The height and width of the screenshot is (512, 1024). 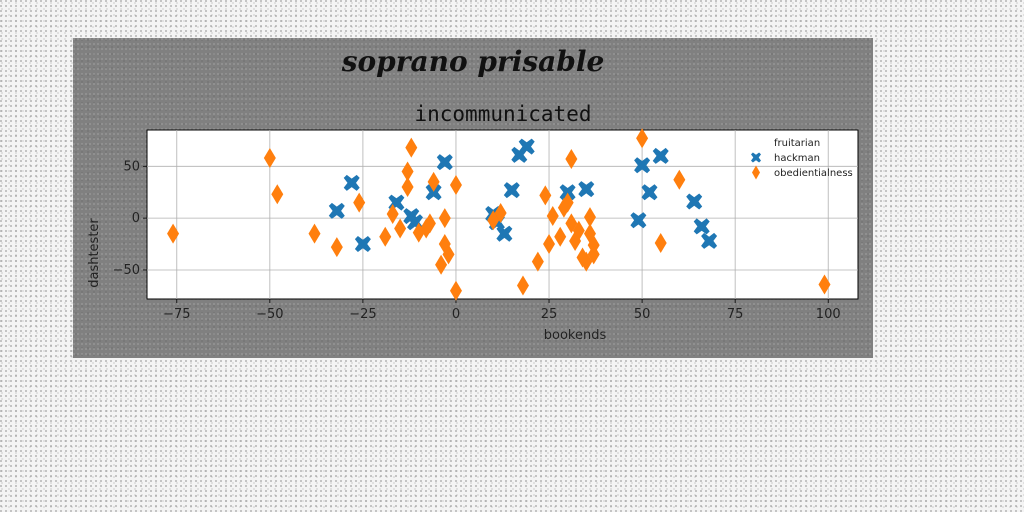 I want to click on chart-suptitle: soprano prisable, so click(x=473, y=61).